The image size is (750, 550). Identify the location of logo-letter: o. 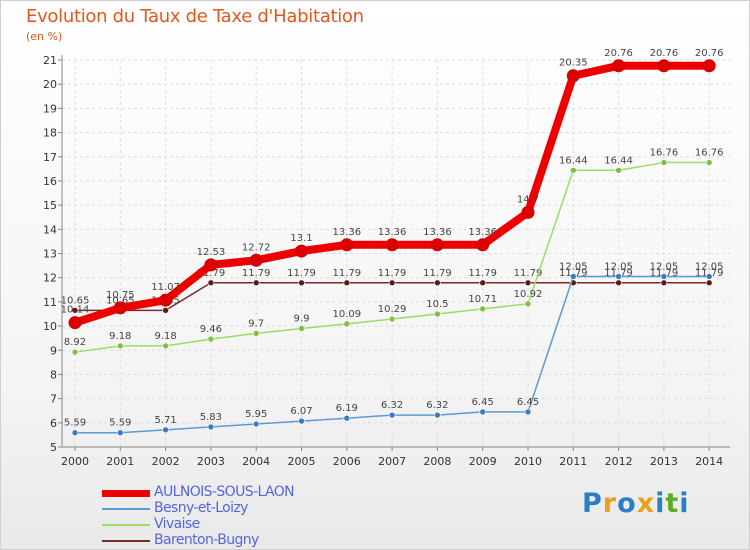
(627, 503).